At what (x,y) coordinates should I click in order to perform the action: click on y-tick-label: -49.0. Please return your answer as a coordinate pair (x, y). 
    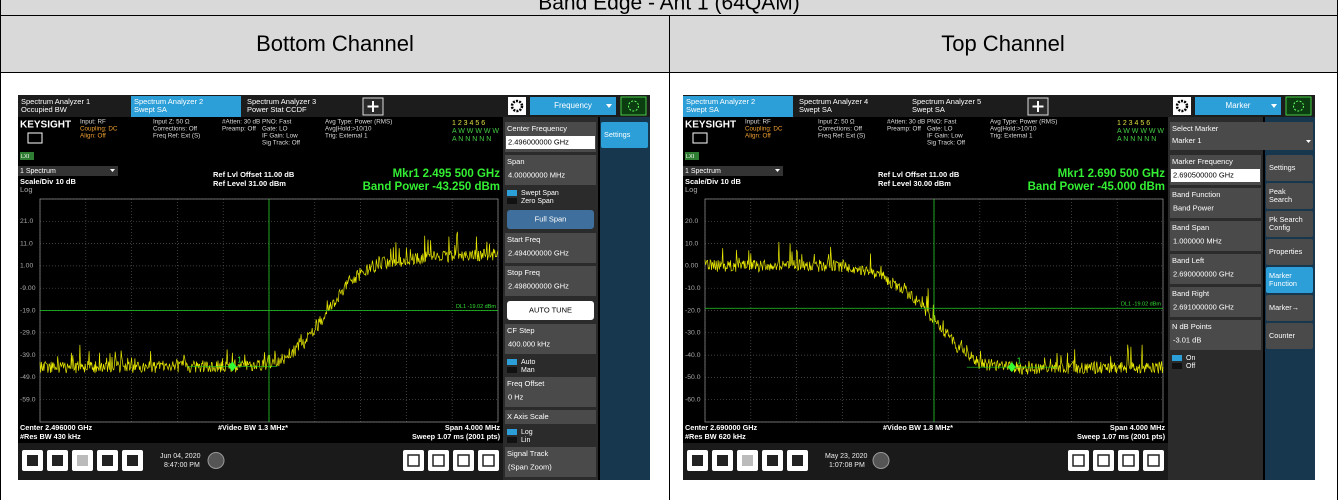
    Looking at the image, I should click on (28, 377).